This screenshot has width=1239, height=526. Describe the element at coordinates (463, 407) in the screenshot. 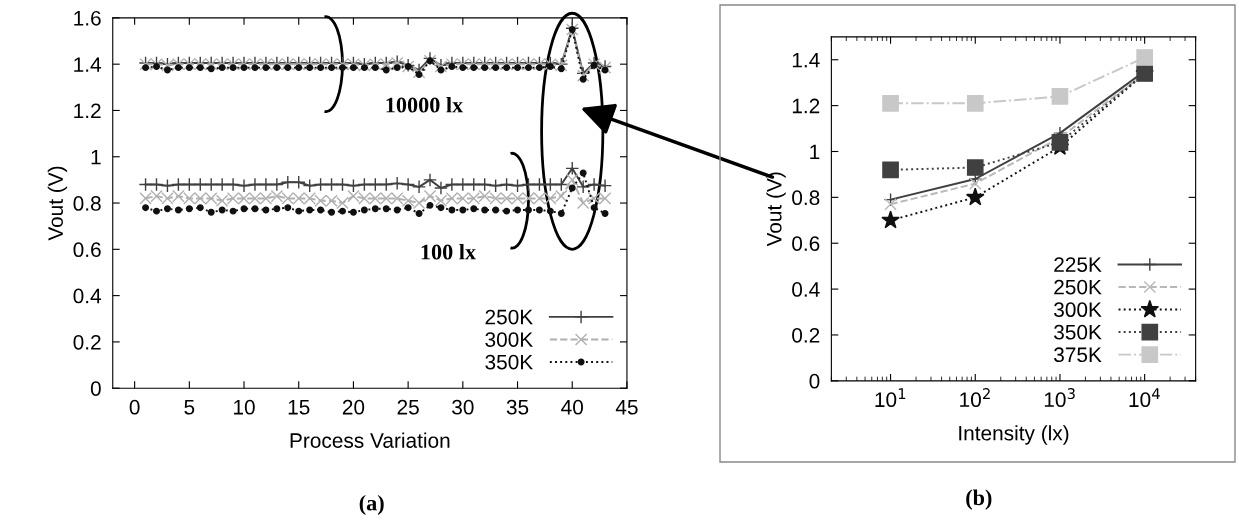

I see `x-tick-label: 30` at that location.